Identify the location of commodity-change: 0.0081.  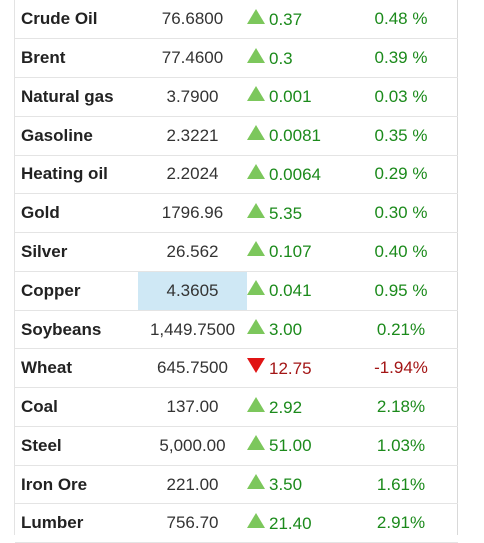
(295, 136).